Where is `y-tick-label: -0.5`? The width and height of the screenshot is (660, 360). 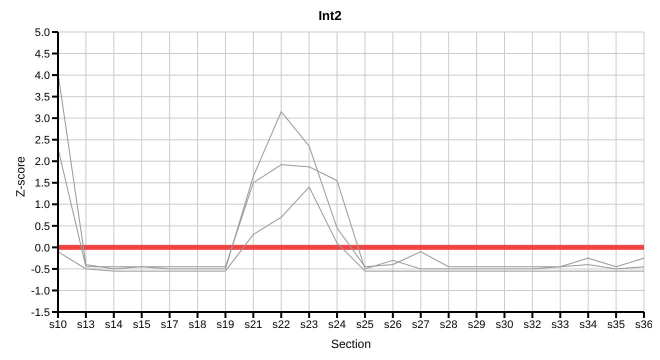
y-tick-label: -0.5 is located at coordinates (40, 270).